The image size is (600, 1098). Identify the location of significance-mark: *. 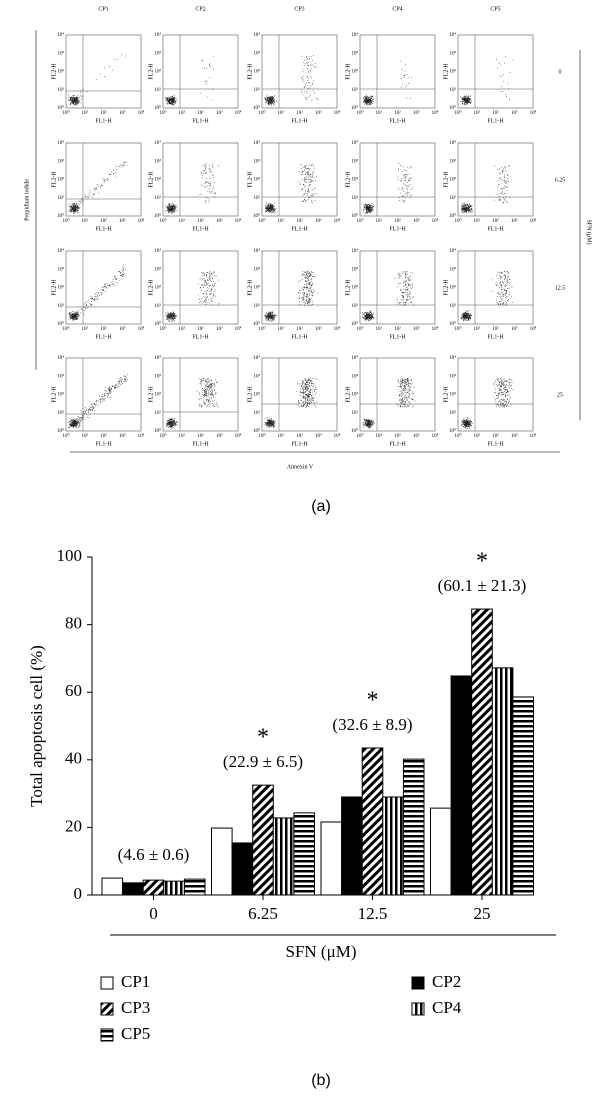
(482, 562).